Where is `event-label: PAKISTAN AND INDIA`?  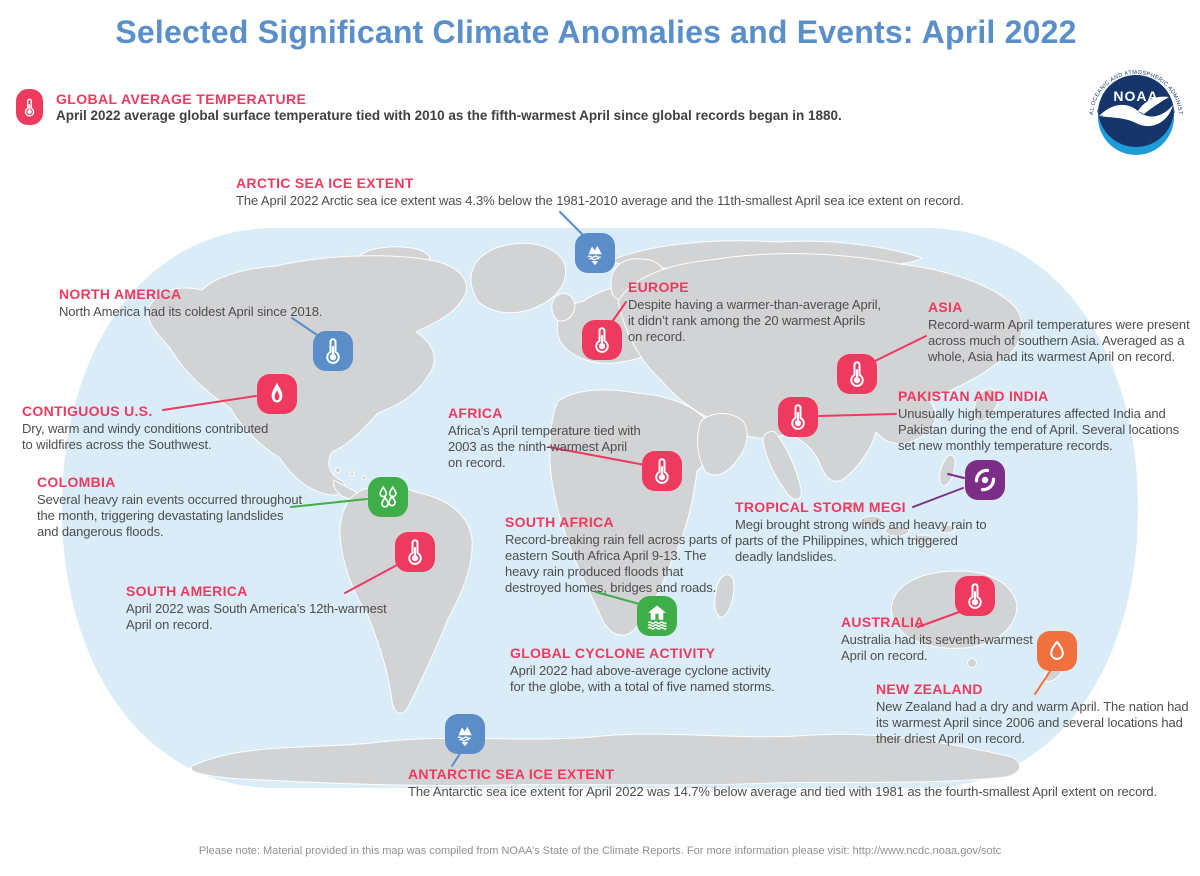 event-label: PAKISTAN AND INDIA is located at coordinates (973, 396).